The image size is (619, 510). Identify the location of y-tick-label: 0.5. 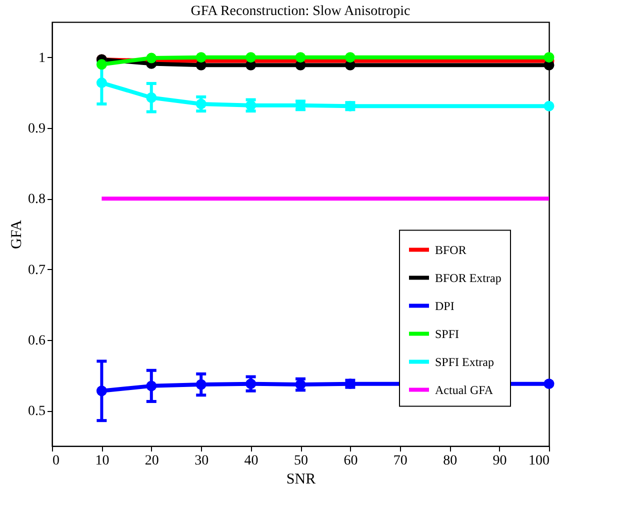
(37, 412).